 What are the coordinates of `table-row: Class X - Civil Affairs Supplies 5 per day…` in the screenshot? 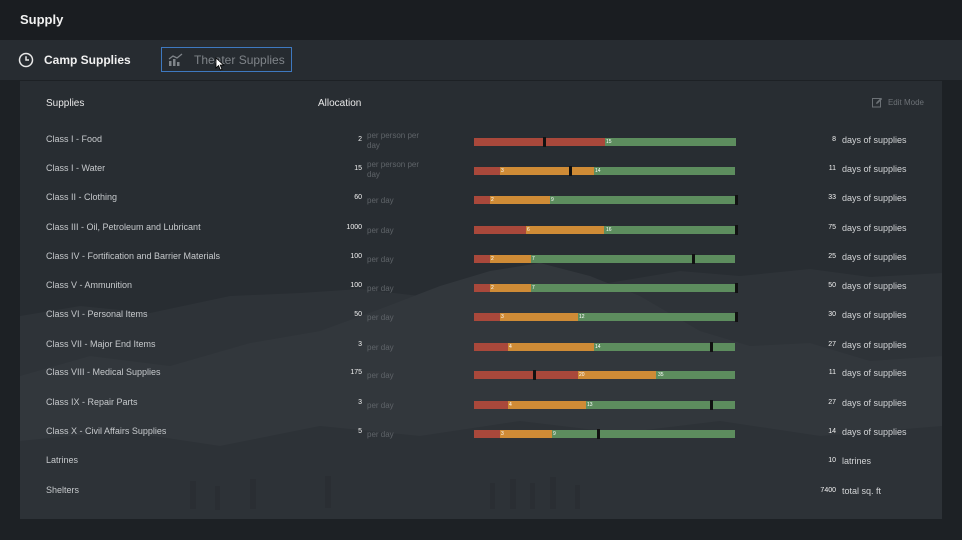 It's located at (481, 436).